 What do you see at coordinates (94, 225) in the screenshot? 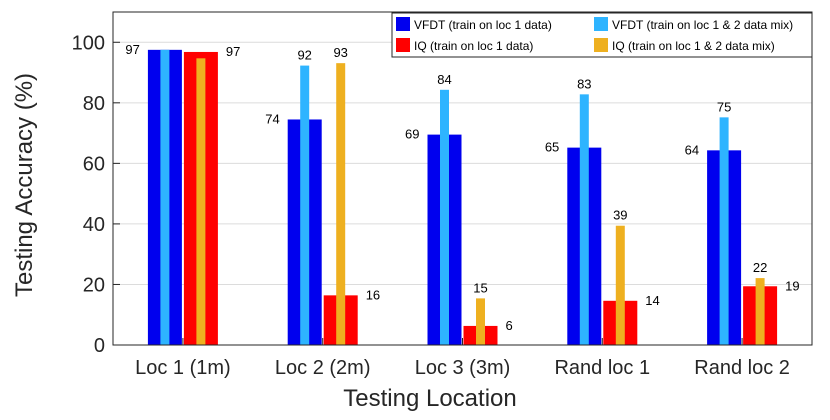
I see `y-tick-label: 40` at bounding box center [94, 225].